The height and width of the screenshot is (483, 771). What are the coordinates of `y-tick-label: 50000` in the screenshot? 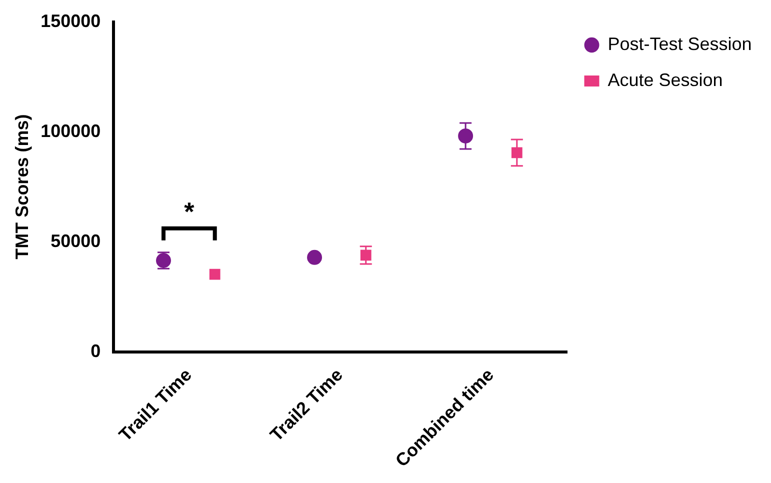 It's located at (75, 240).